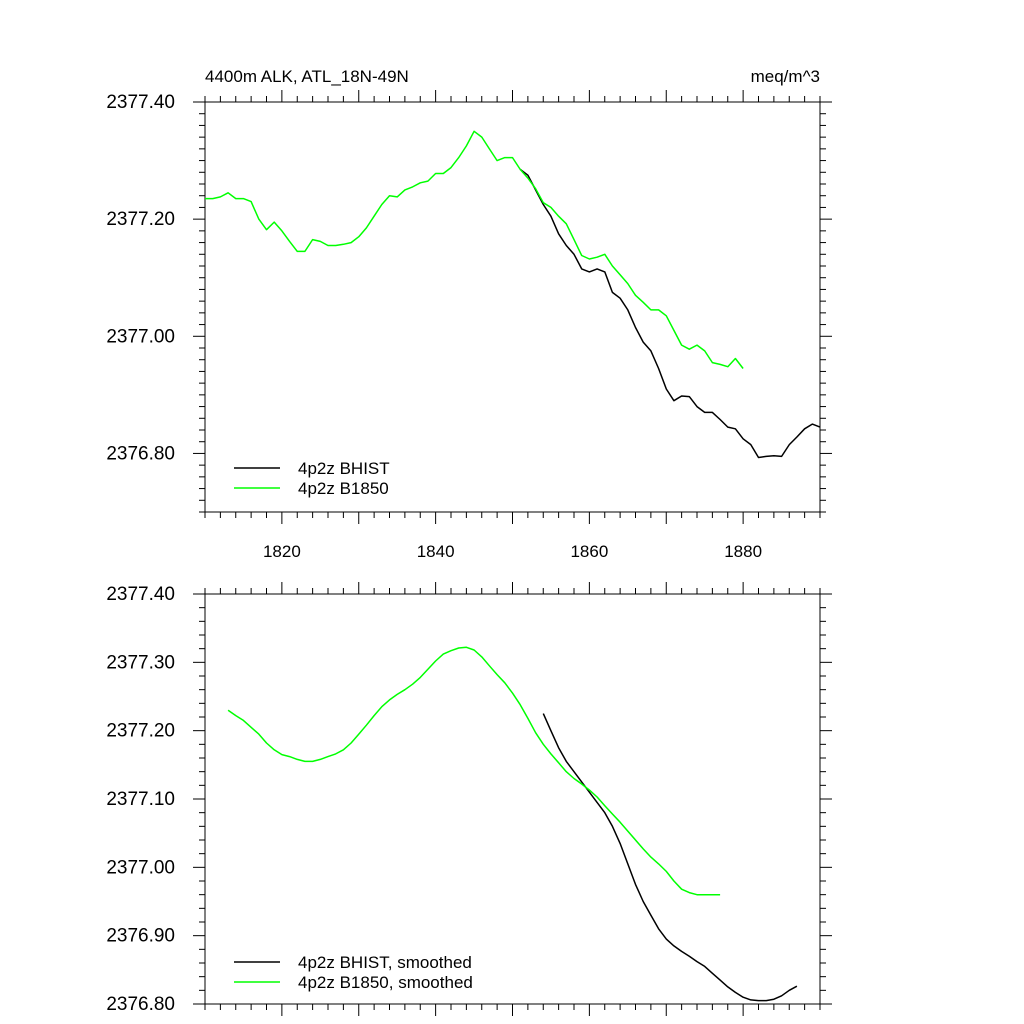 The image size is (1024, 1024). Describe the element at coordinates (307, 76) in the screenshot. I see `chart-title: 4400m ALK, ATL_18N-49N` at that location.